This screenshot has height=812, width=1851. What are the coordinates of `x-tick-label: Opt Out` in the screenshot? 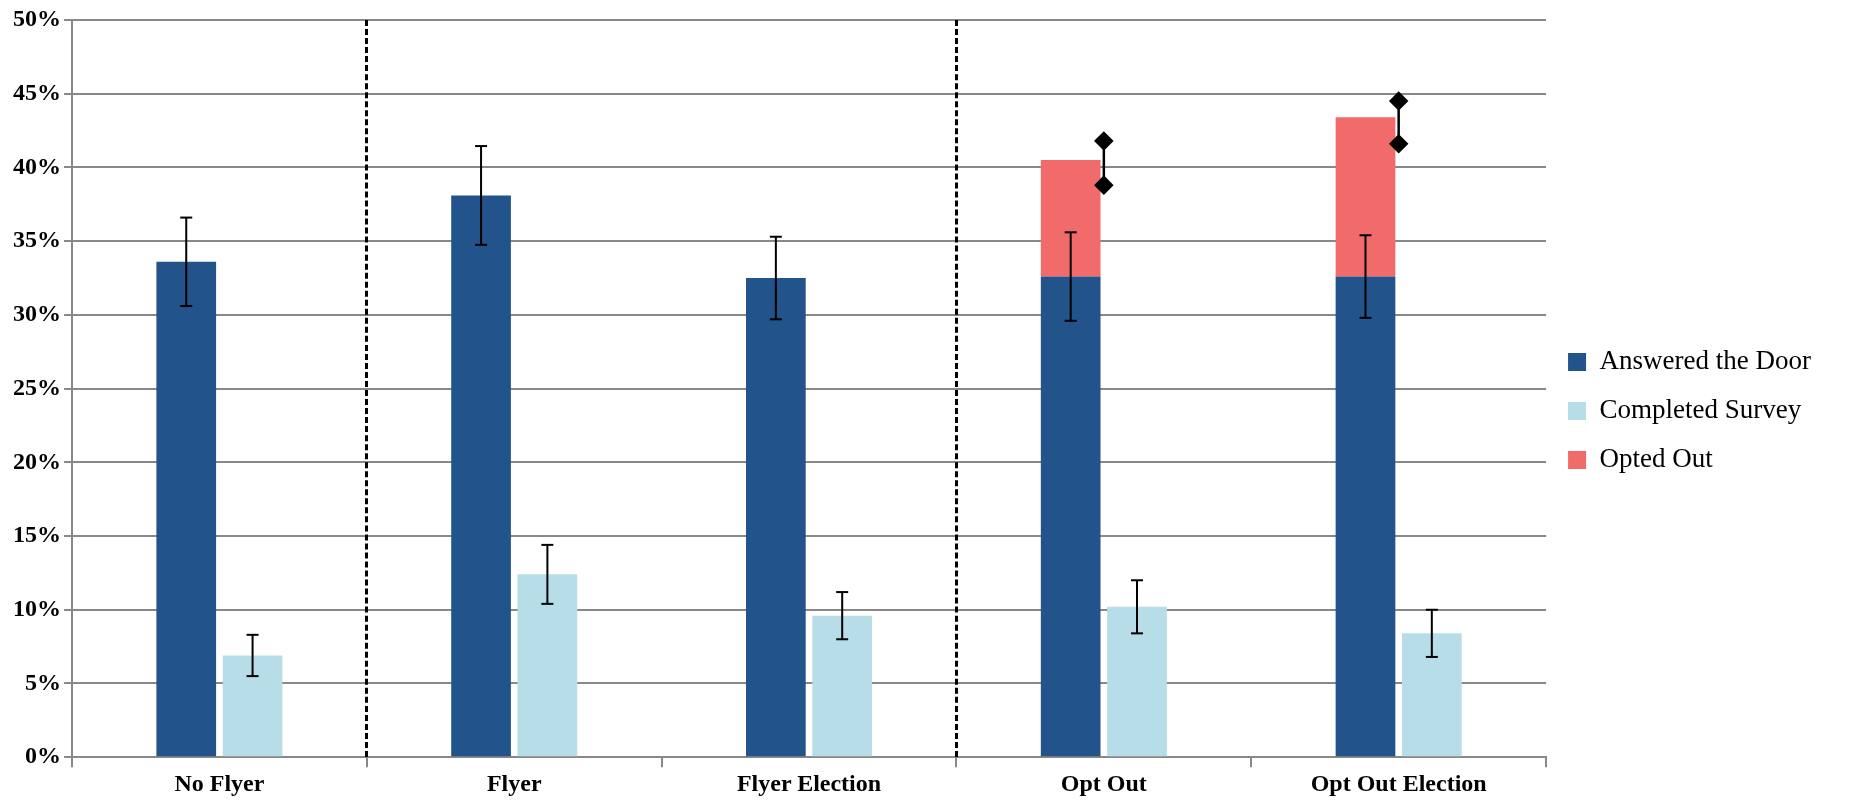 It's located at (1103, 782).